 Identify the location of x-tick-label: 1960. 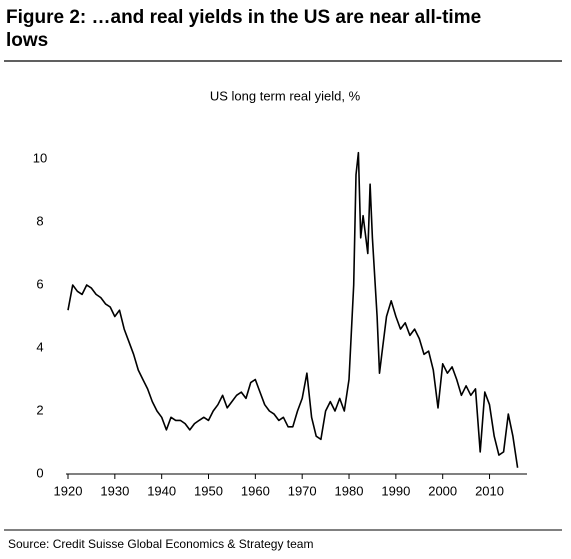
(255, 490).